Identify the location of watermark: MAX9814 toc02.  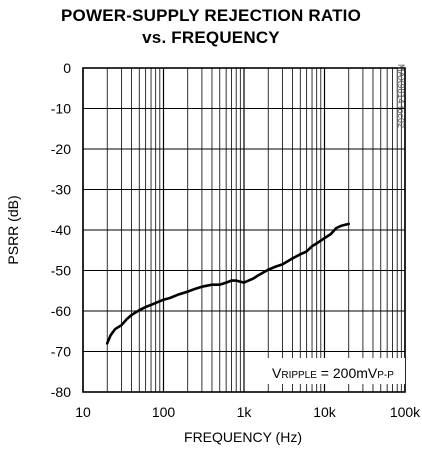
(401, 96).